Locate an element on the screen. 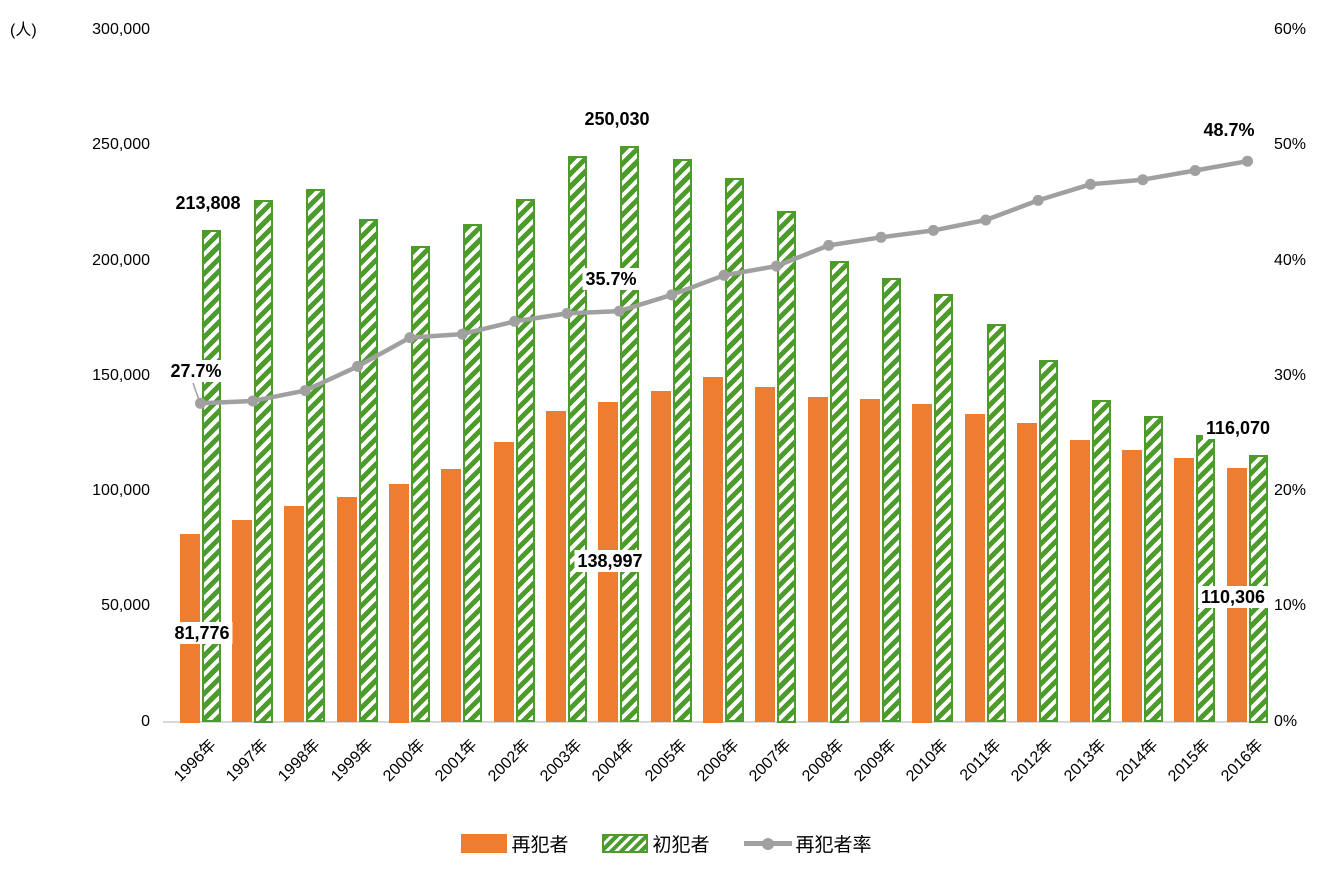 The height and width of the screenshot is (870, 1333). x-axis-year-label: 2015年 is located at coordinates (1189, 761).